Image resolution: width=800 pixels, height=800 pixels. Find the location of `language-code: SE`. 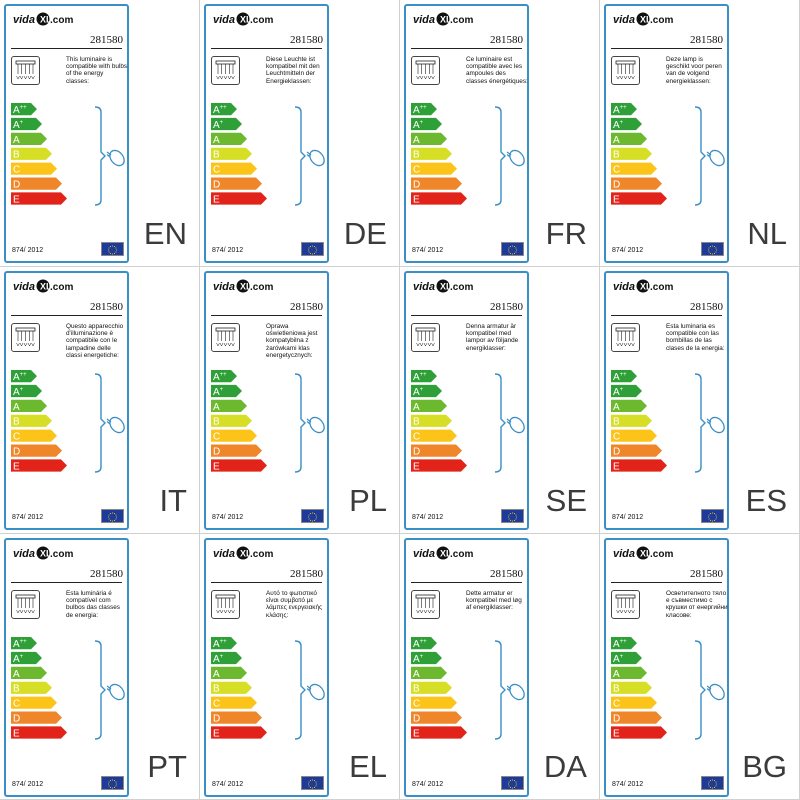

language-code: SE is located at coordinates (566, 500).